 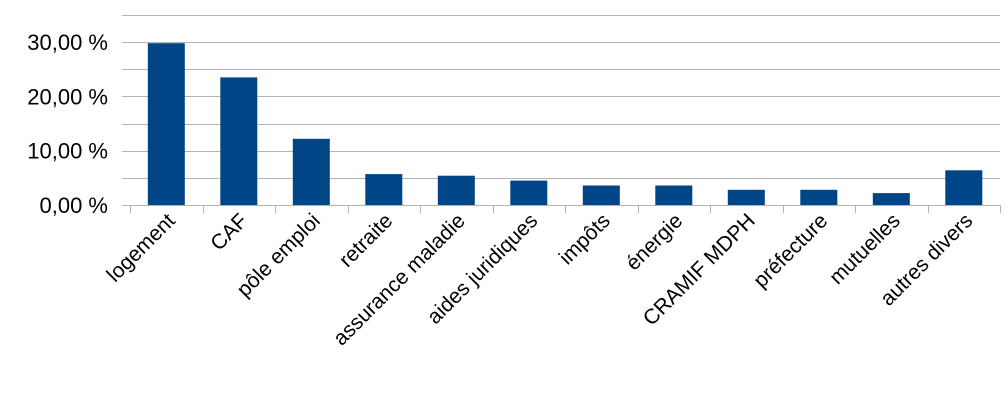 I want to click on x-tick-label: préfecture, so click(x=790, y=250).